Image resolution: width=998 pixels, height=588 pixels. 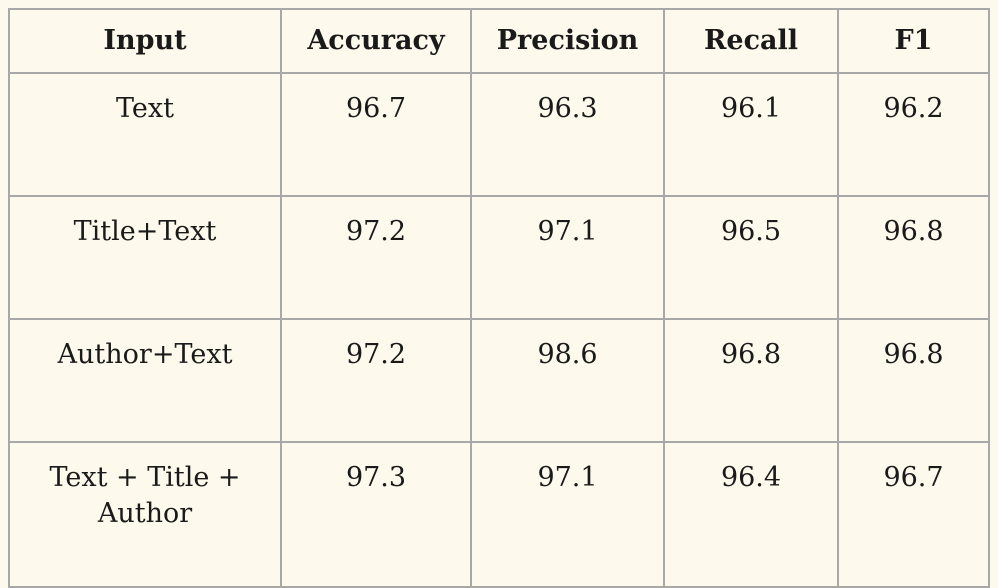 What do you see at coordinates (751, 380) in the screenshot?
I see `cell-recall: 96.8` at bounding box center [751, 380].